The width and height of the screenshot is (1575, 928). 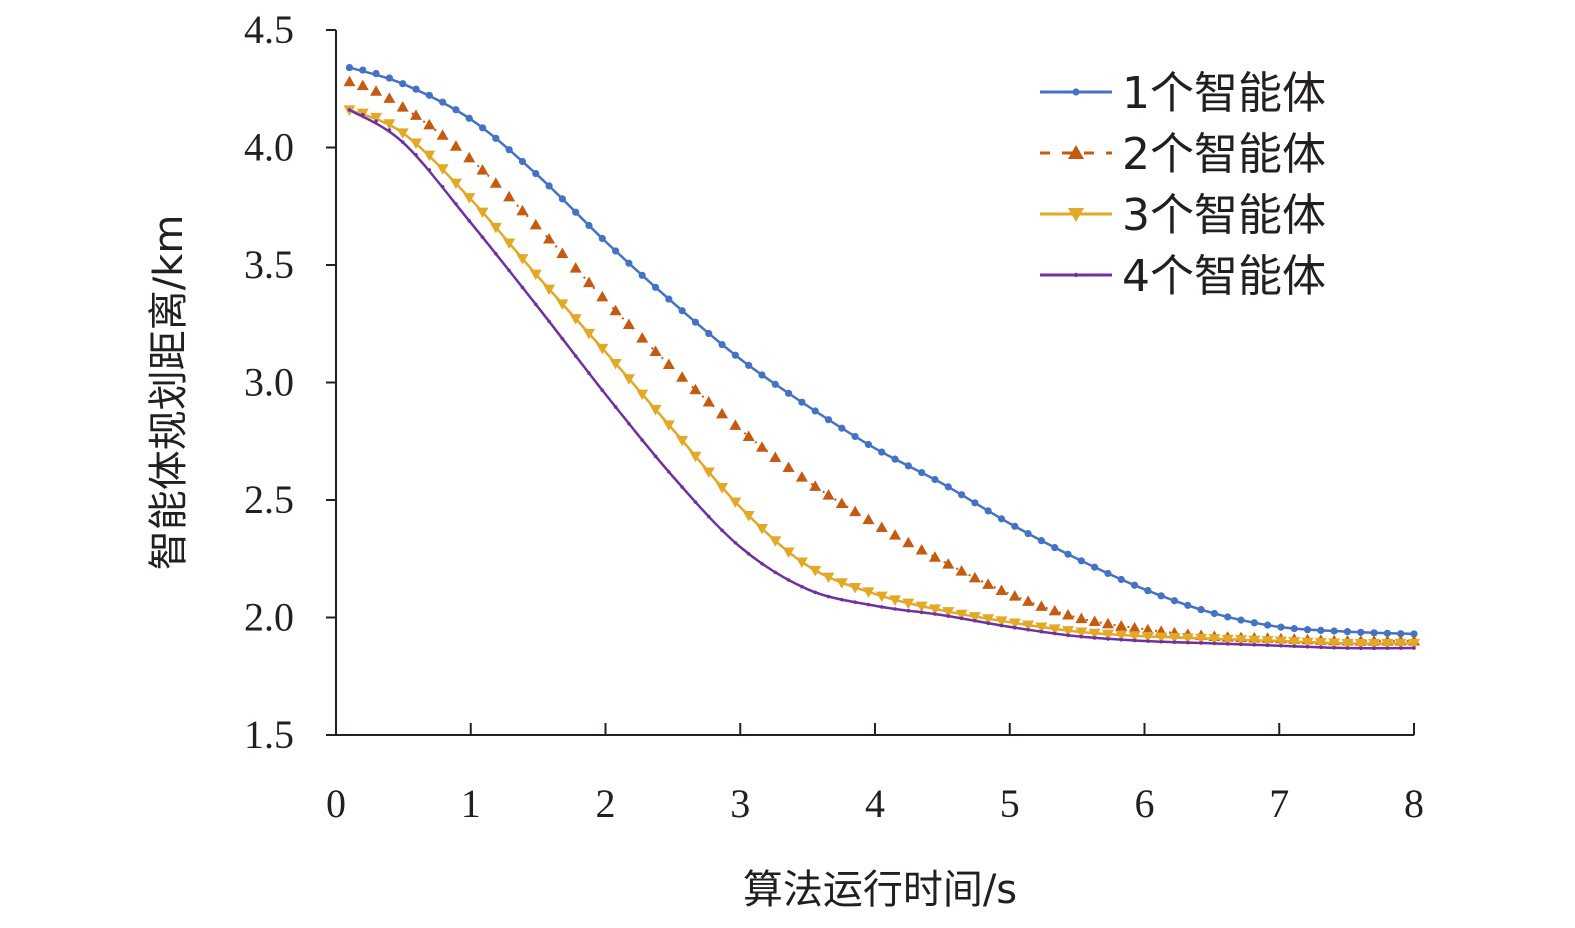 I want to click on y-axis-title: 智能体规划距离/km, so click(x=169, y=393).